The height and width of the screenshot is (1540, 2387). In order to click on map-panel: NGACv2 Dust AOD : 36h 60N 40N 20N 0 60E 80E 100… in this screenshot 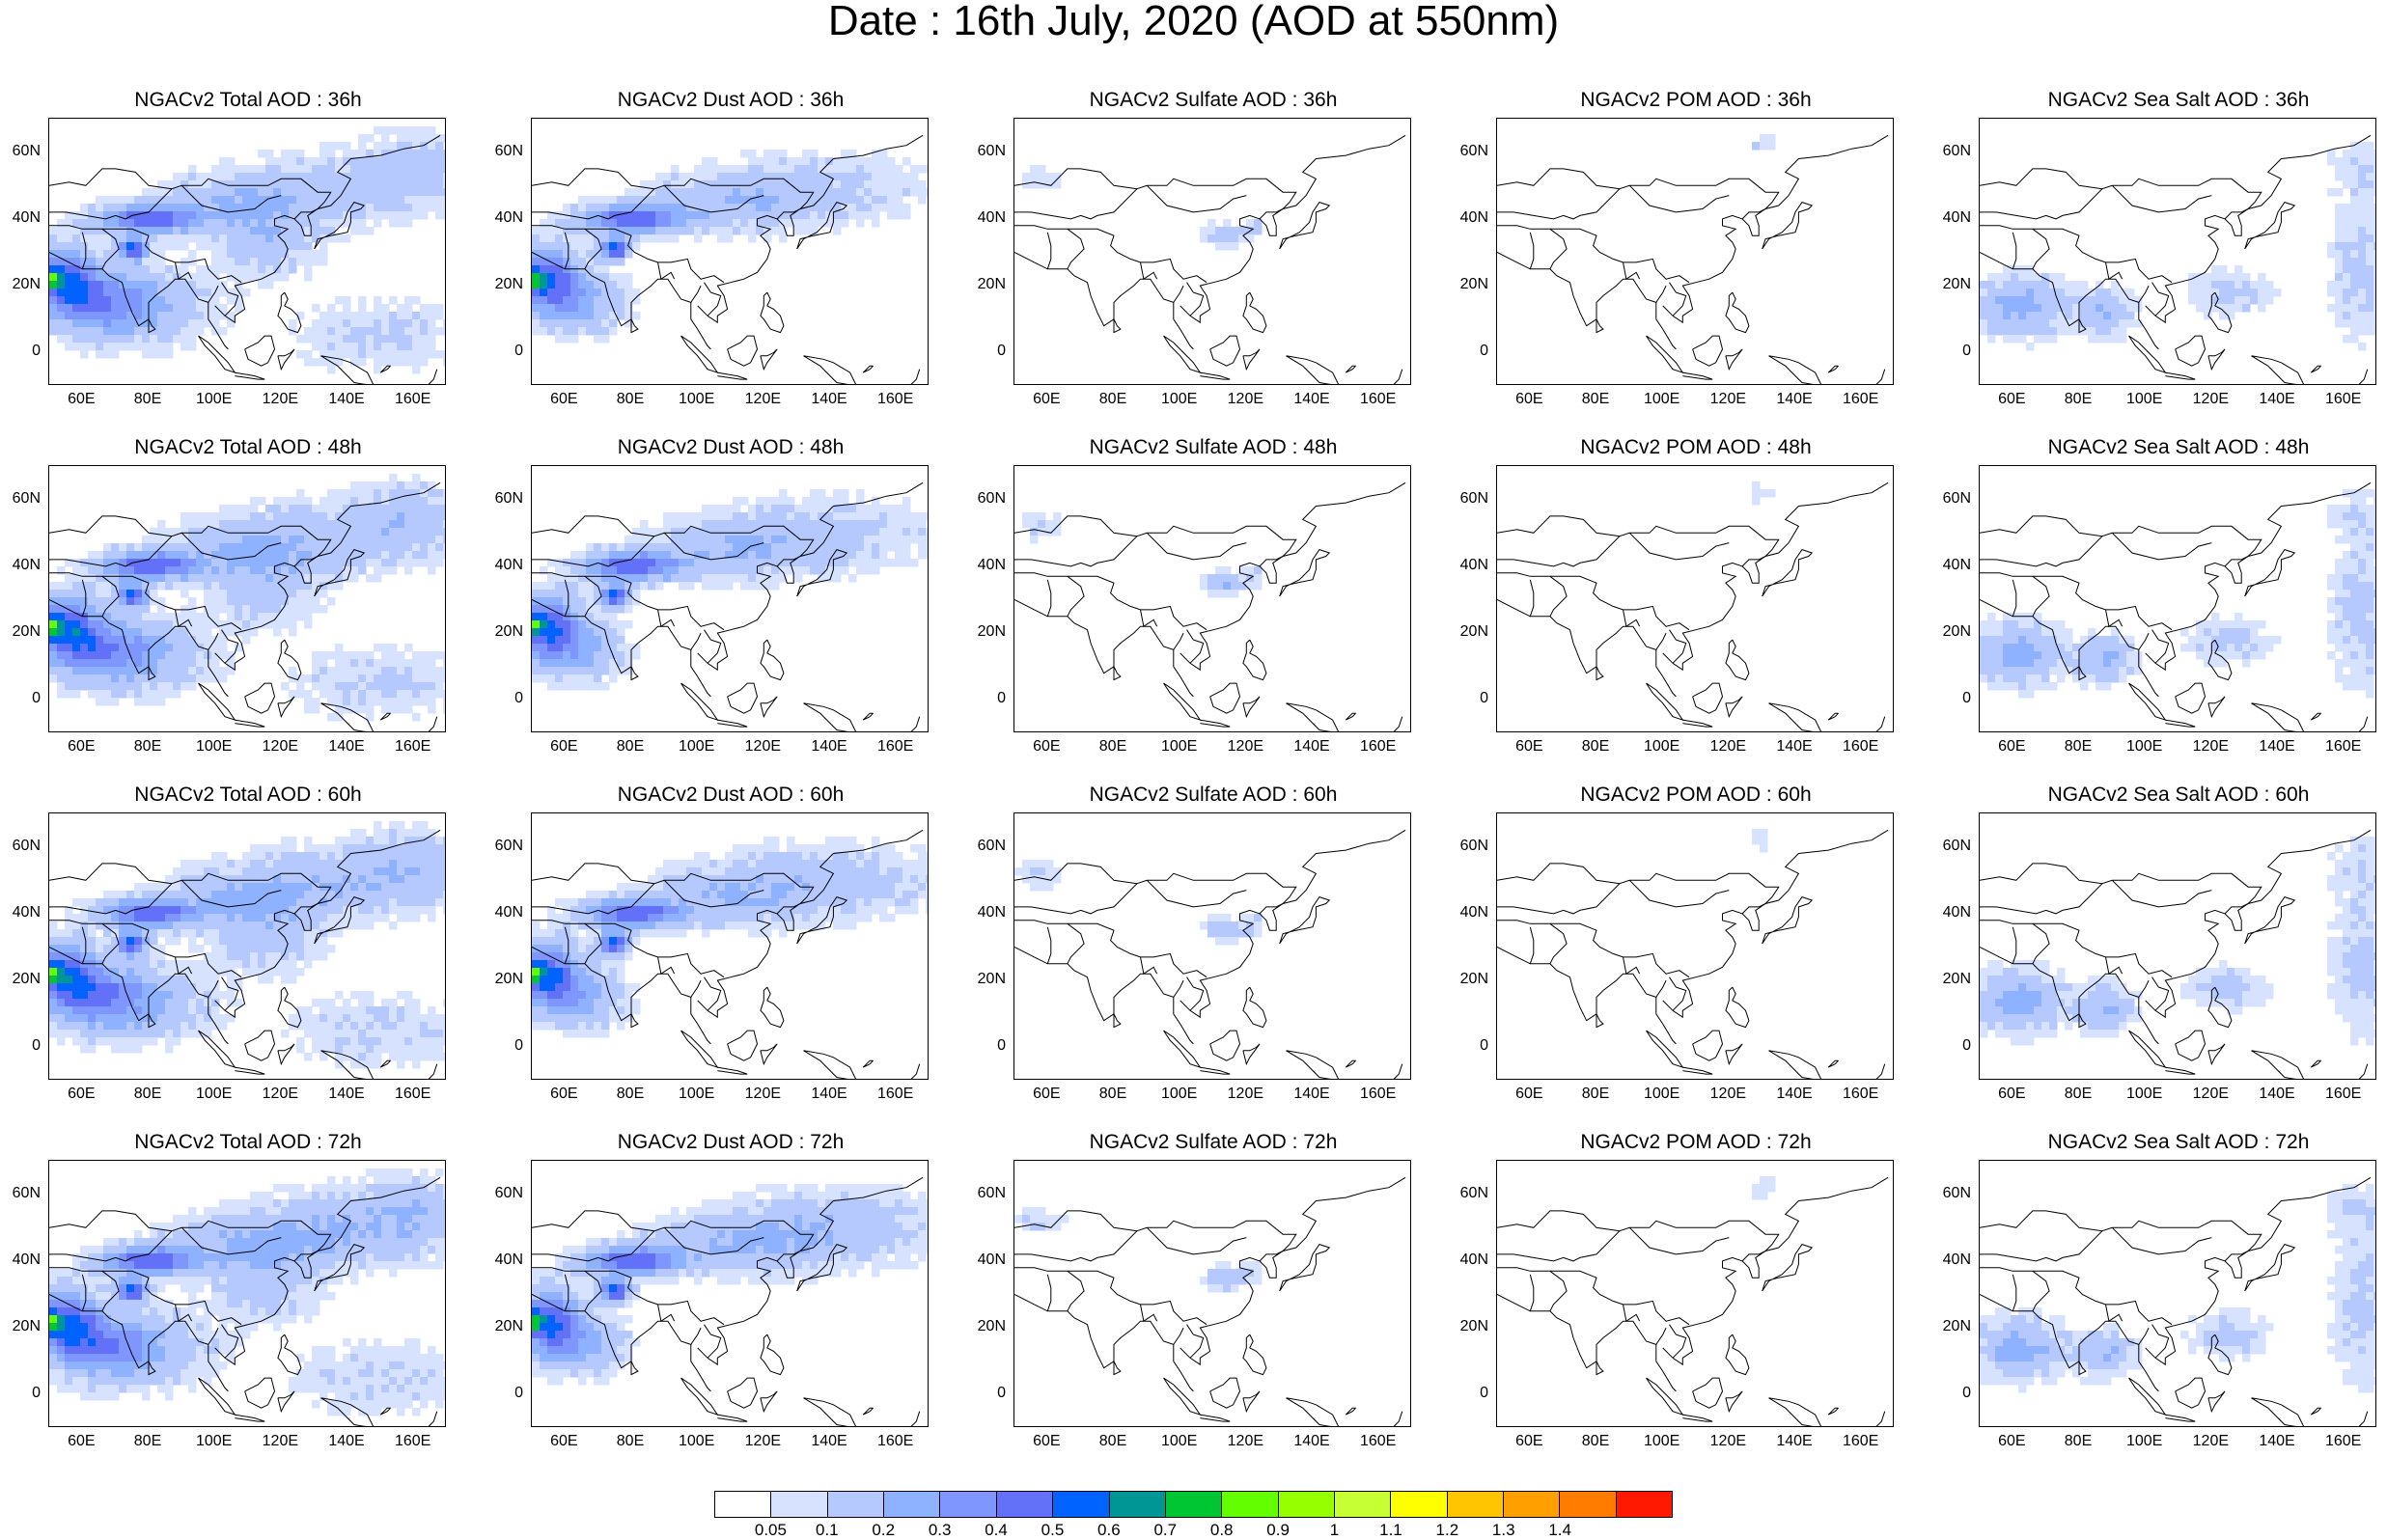, I will do `click(726, 253)`.